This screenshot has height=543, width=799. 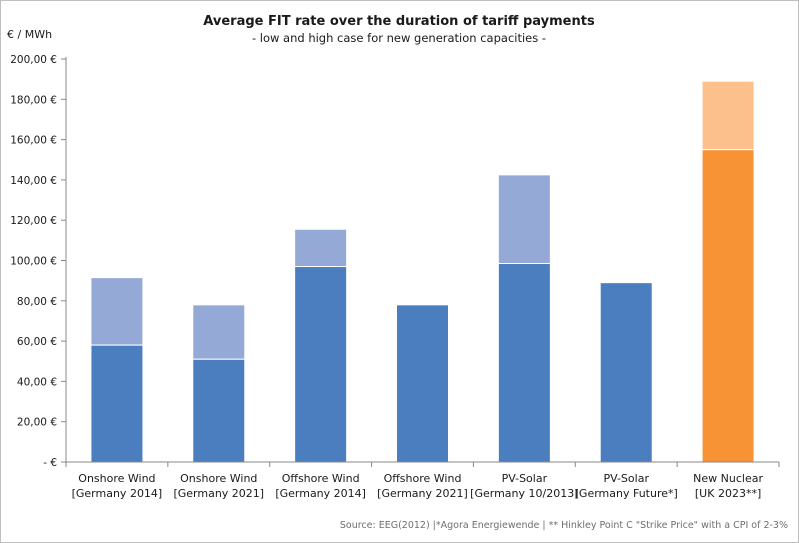 I want to click on y-tick-label: 180,00 €, so click(x=33, y=100).